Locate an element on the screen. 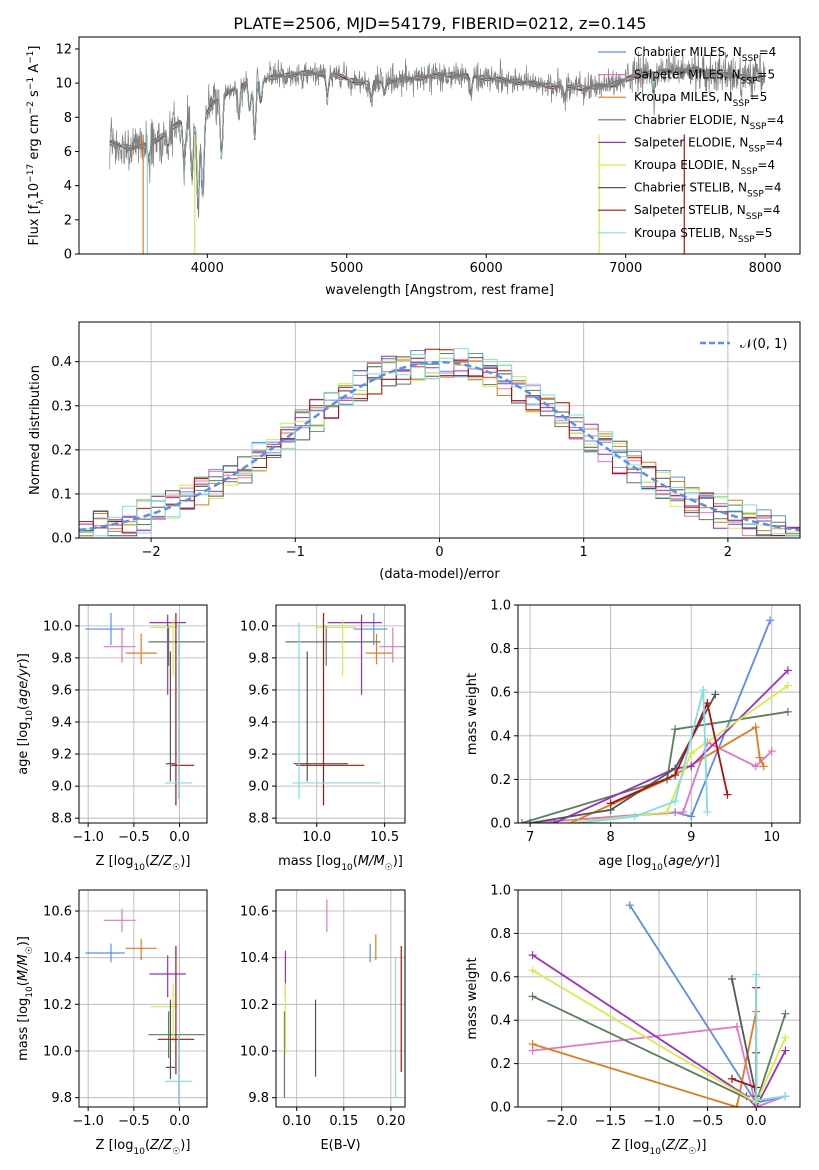 This screenshot has height=1170, width=819. data-point-salpeter_stelib is located at coordinates (176, 1010).